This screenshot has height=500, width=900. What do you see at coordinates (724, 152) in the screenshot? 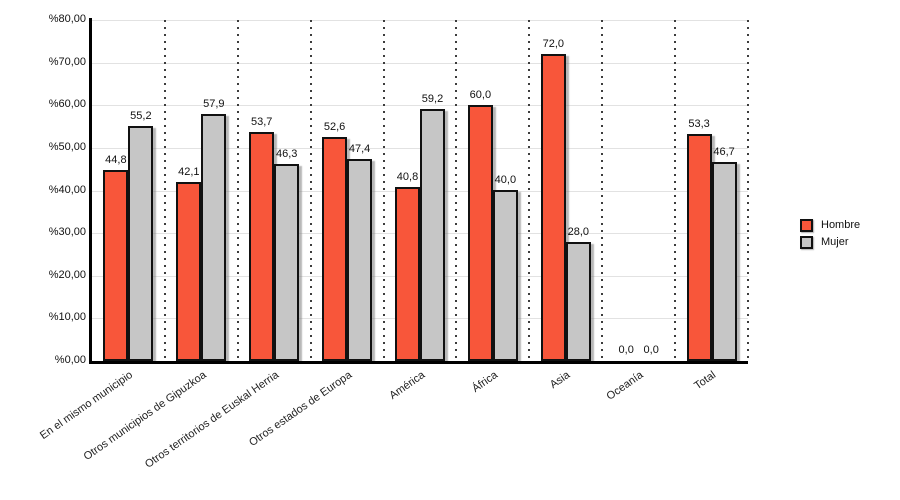
I see `value-label-mujer-8: 46,7` at bounding box center [724, 152].